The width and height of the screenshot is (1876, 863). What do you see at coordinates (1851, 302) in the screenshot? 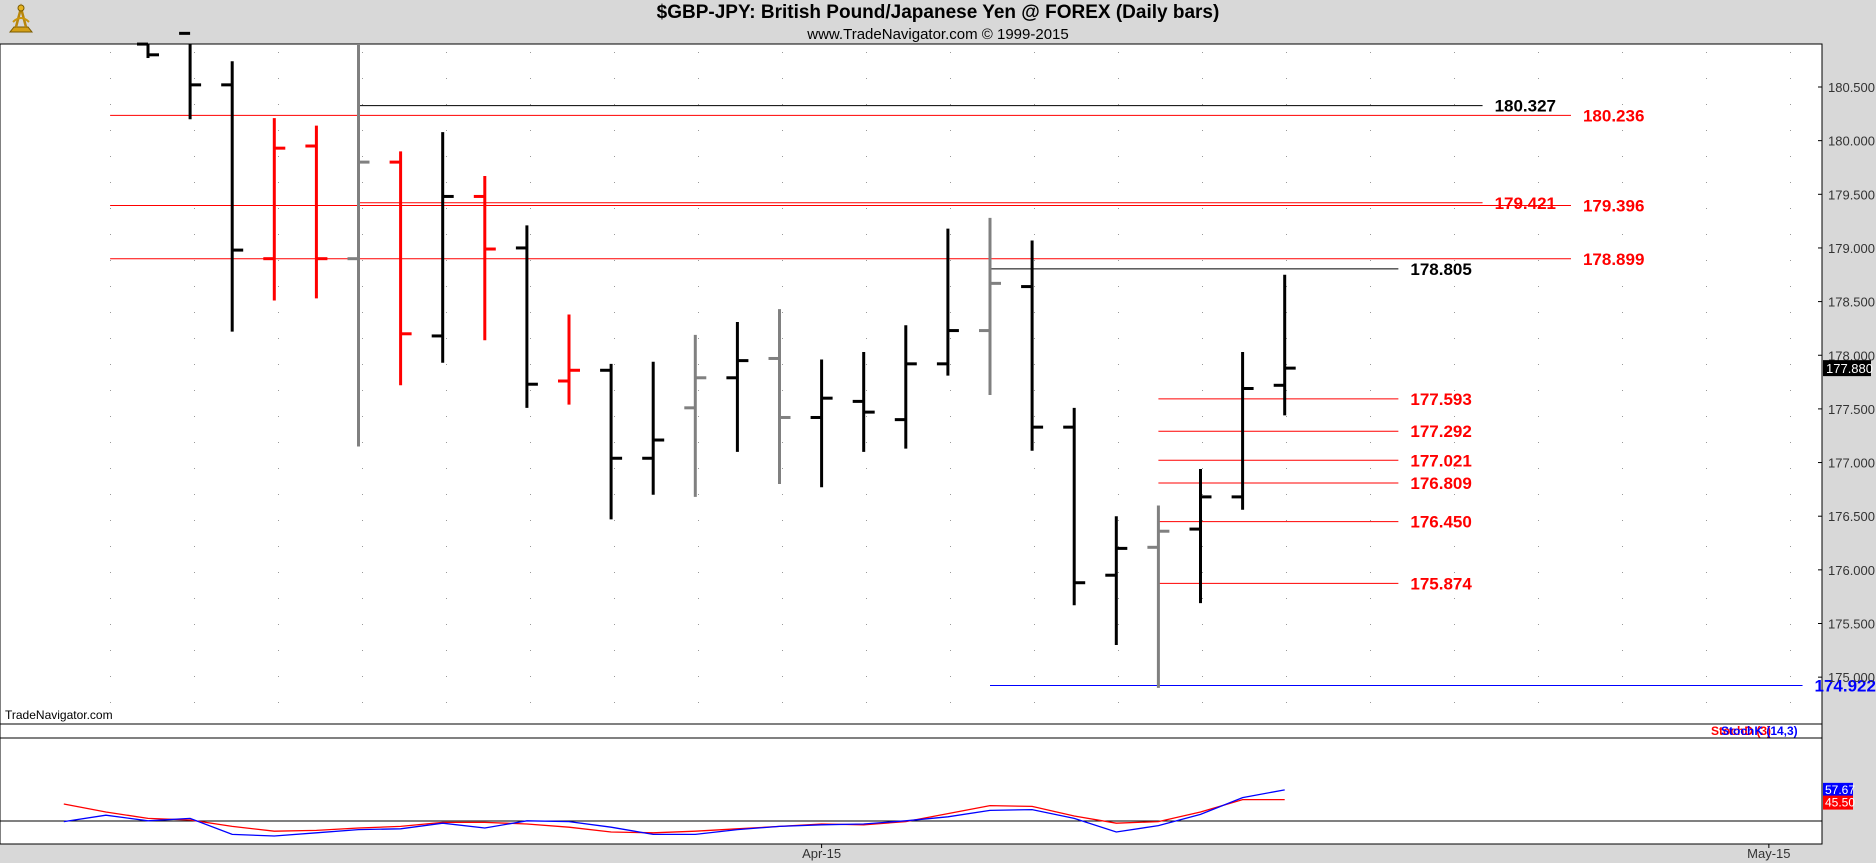
I see `y-tick-label: 178.500` at bounding box center [1851, 302].